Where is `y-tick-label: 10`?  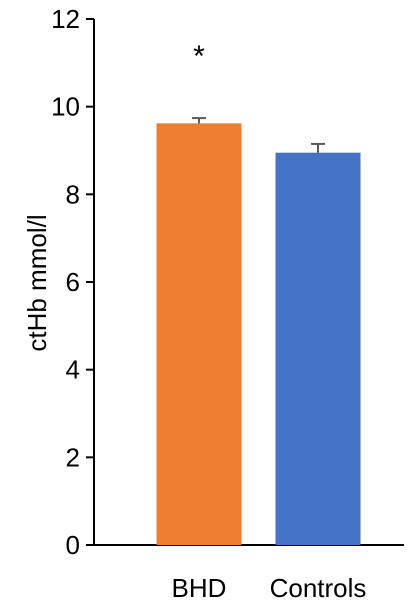 y-tick-label: 10 is located at coordinates (65, 107).